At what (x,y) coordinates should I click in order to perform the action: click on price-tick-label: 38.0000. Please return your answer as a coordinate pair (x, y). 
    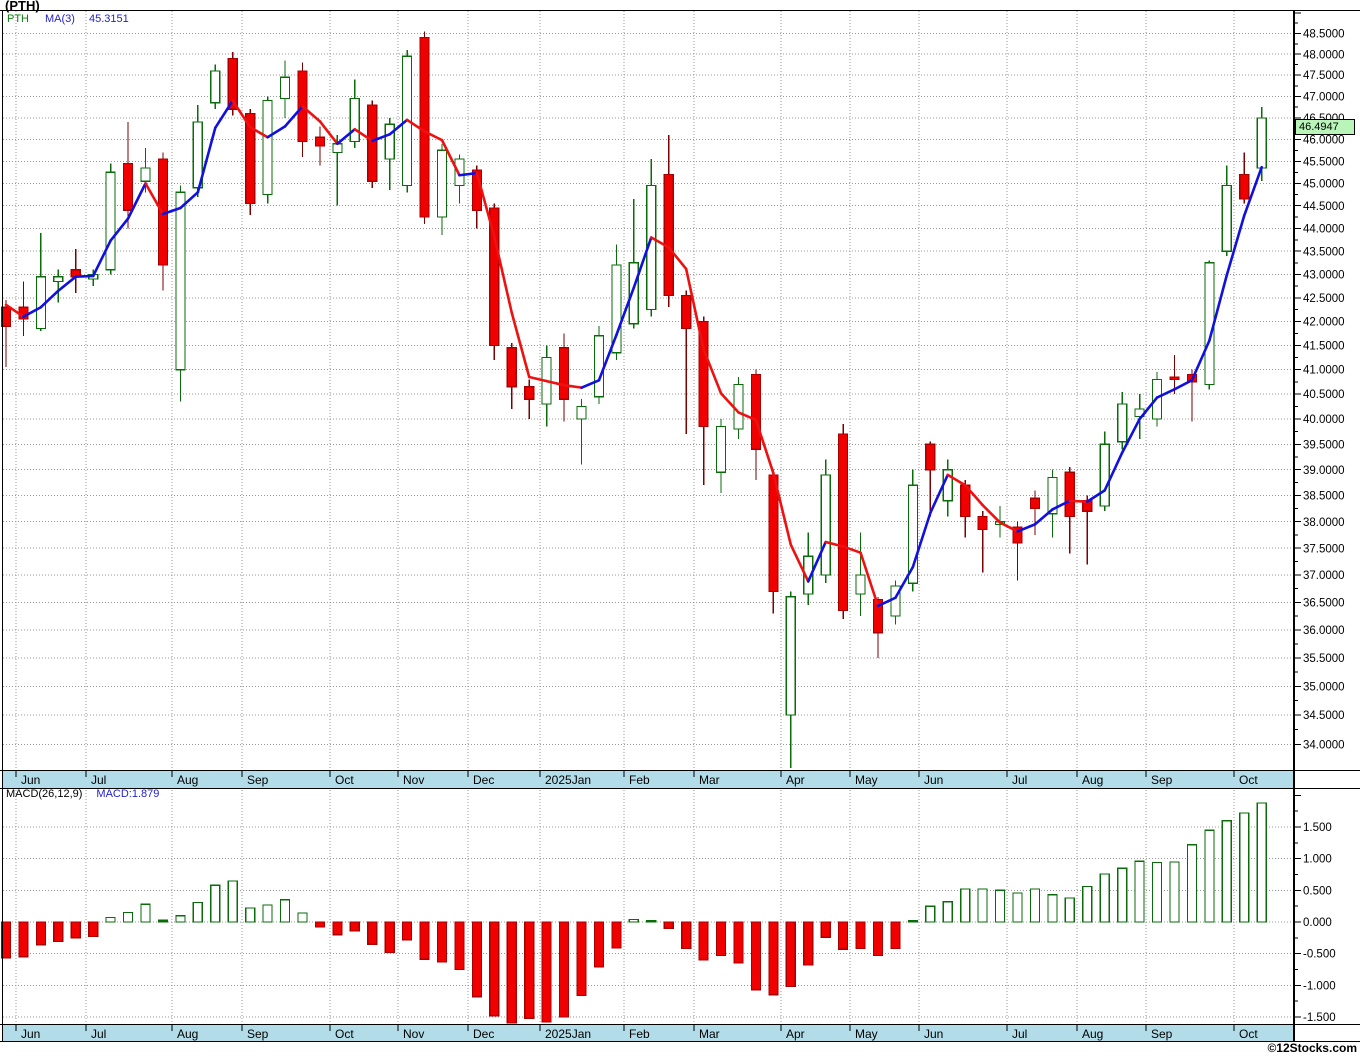
    Looking at the image, I should click on (1324, 523).